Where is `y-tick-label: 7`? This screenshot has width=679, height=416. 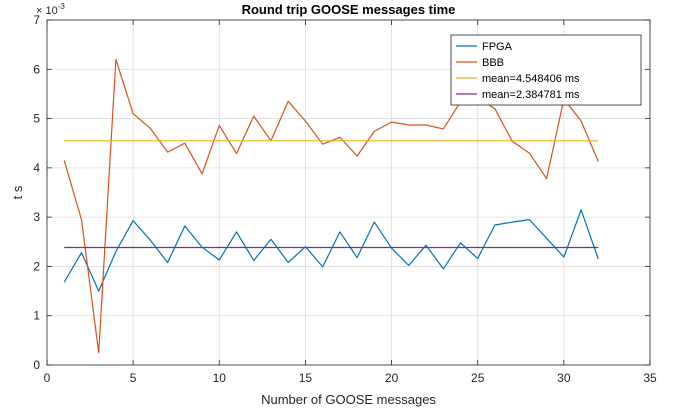
y-tick-label: 7 is located at coordinates (36, 20).